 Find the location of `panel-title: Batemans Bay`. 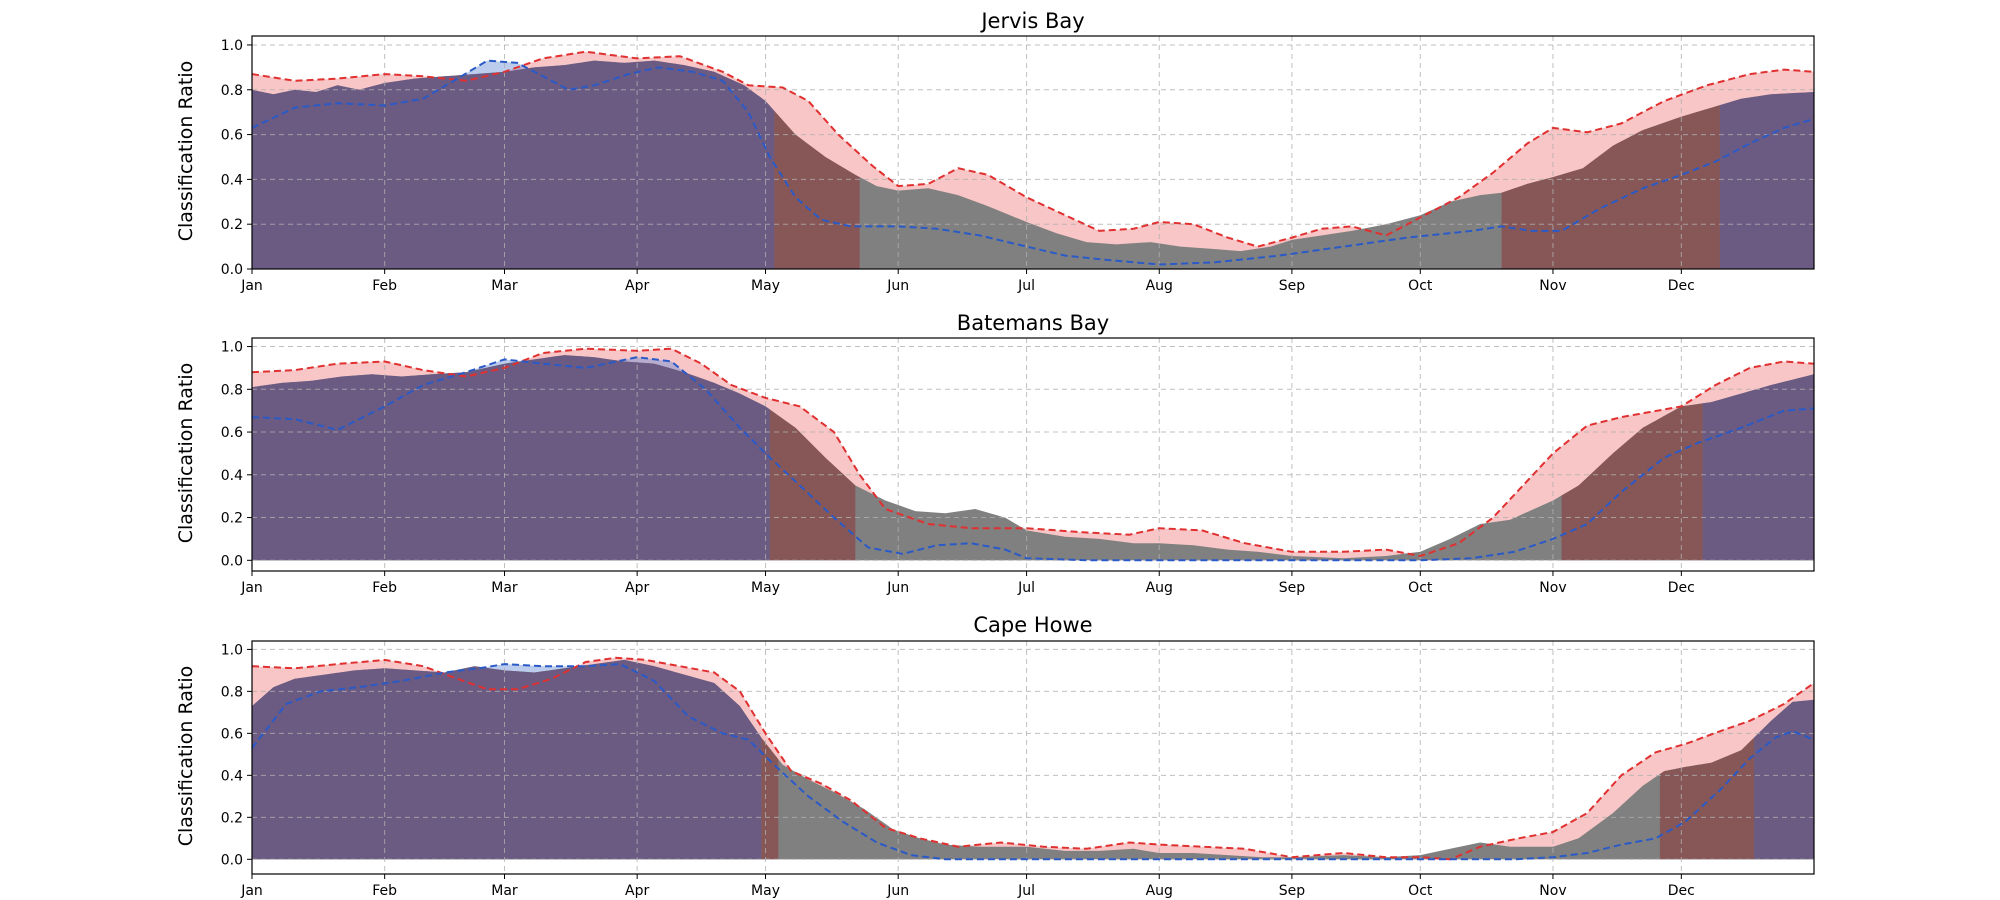

panel-title: Batemans Bay is located at coordinates (1033, 323).